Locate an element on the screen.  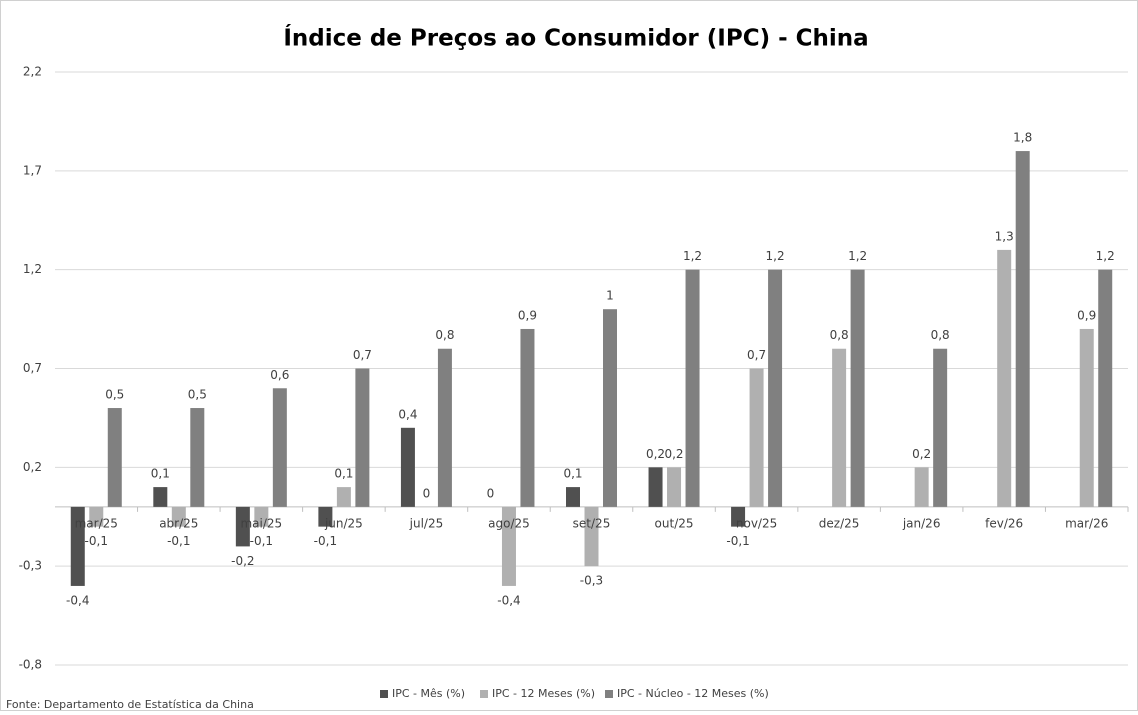
x-tick-label: fev/26 is located at coordinates (1004, 523).